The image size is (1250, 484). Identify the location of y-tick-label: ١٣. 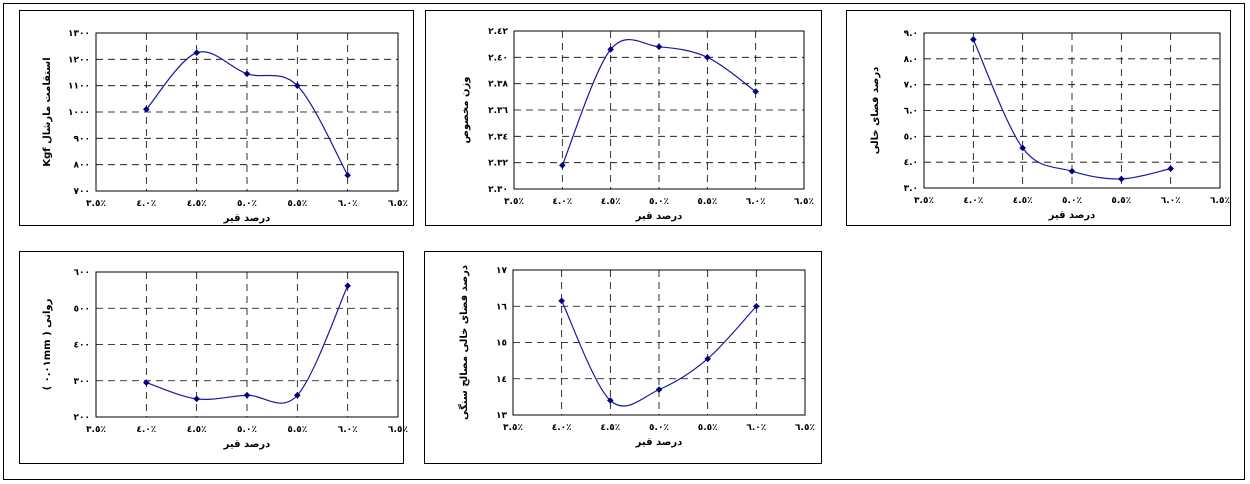
(501, 416).